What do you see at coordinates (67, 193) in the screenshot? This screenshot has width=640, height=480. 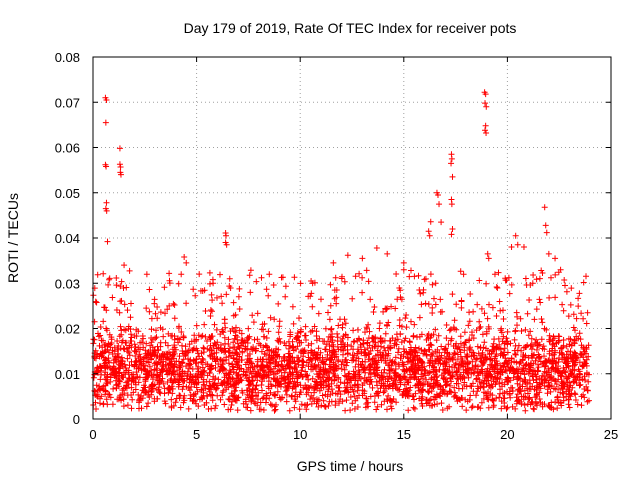 I see `y-tick-label: 0.05` at bounding box center [67, 193].